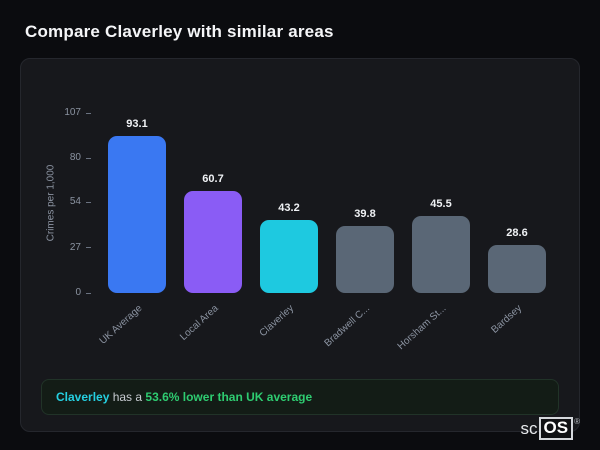  What do you see at coordinates (556, 428) in the screenshot?
I see `logo-box: OS` at bounding box center [556, 428].